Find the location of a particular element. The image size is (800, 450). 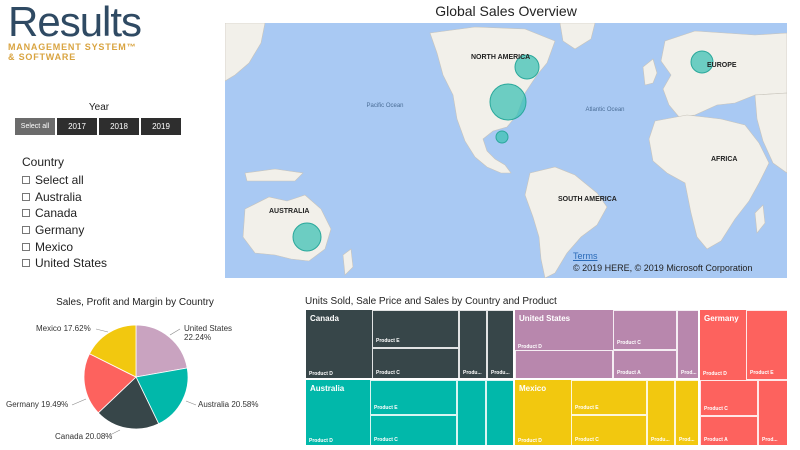

united-states-sales-bubble is located at coordinates (508, 102).